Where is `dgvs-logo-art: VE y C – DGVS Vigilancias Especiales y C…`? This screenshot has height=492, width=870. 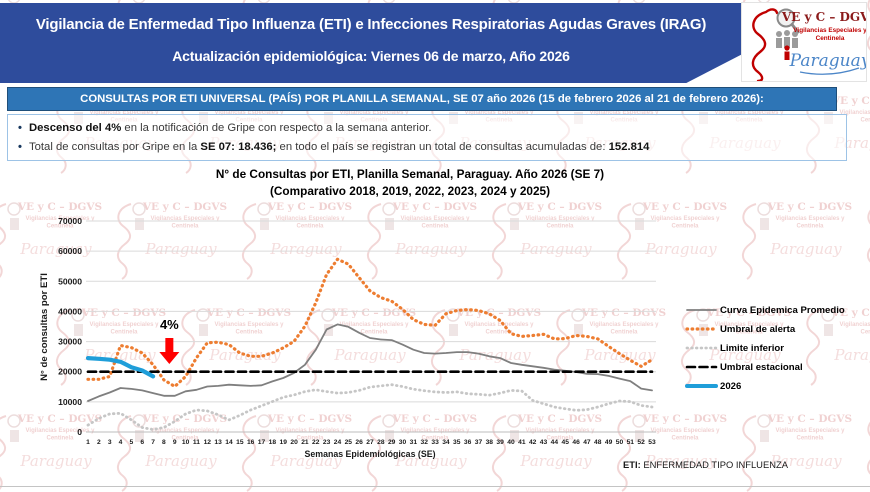 dgvs-logo-art: VE y C – DGVS Vigilancias Especiales y C… is located at coordinates (810, 45).